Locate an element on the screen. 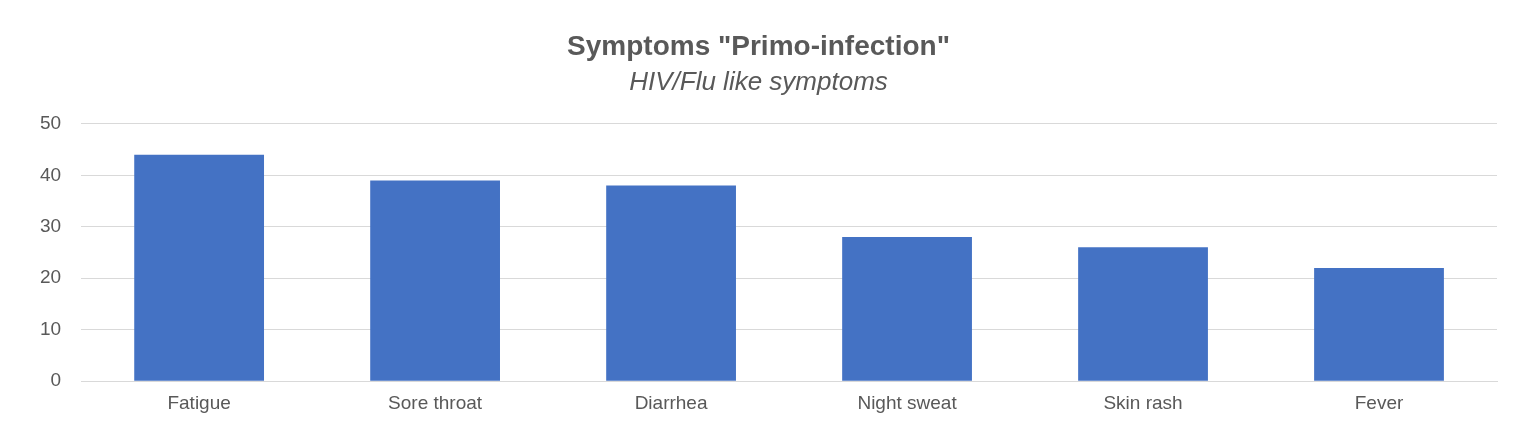 The image size is (1522, 430). y-tick-label: 40 is located at coordinates (50, 174).